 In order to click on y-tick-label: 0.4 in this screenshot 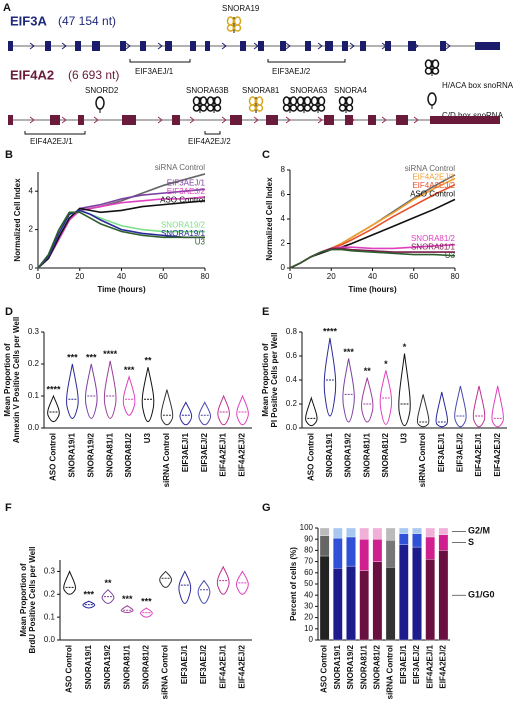, I will do `click(292, 379)`.